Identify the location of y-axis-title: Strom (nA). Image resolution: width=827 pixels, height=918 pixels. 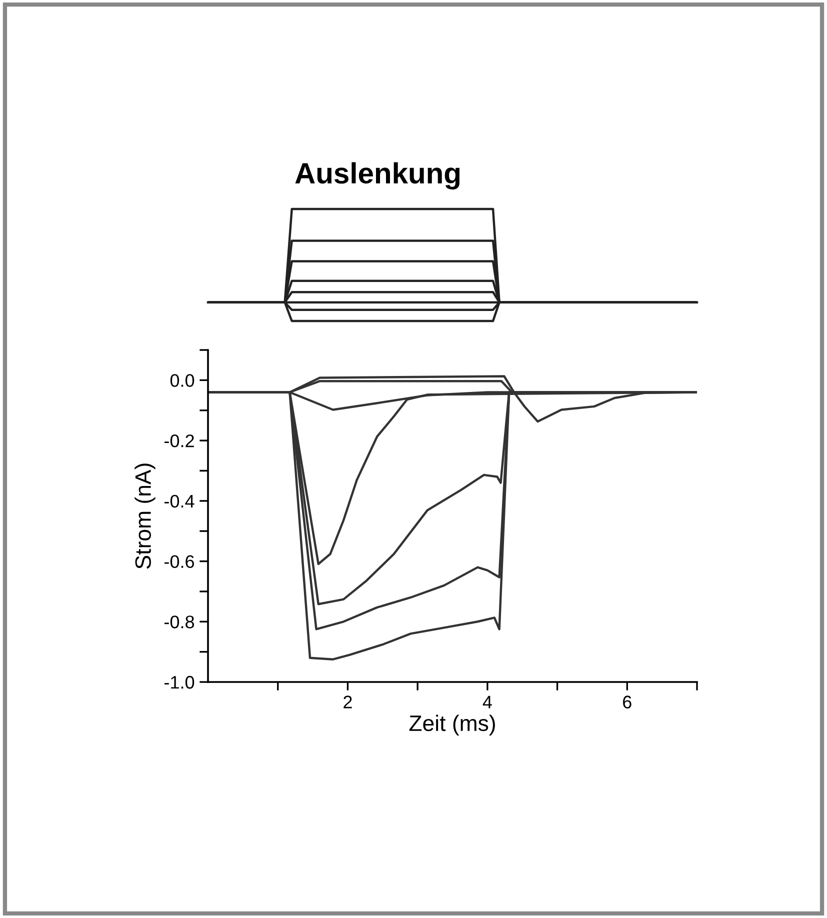
(145, 516).